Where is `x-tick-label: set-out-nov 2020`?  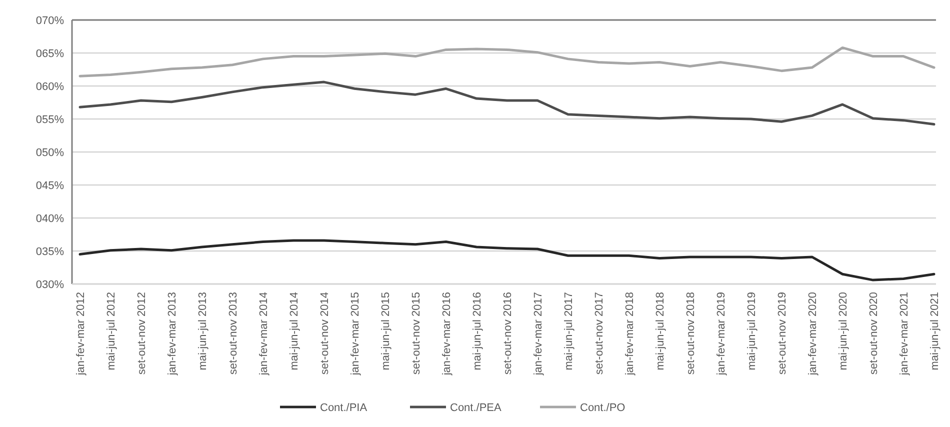
x-tick-label: set-out-nov 2020 is located at coordinates (874, 333).